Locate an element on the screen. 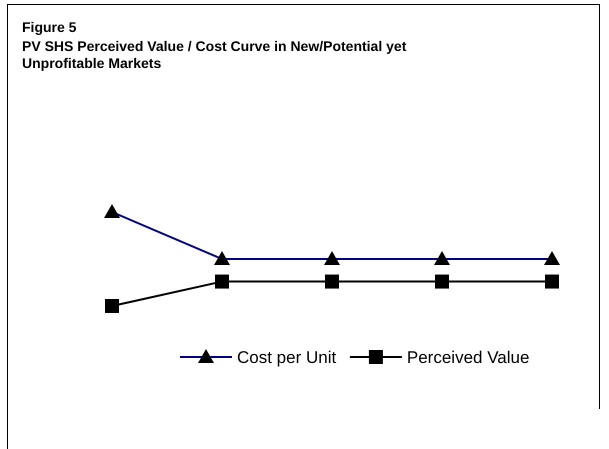 This screenshot has height=449, width=609. legend-label: Perceived Value is located at coordinates (468, 357).